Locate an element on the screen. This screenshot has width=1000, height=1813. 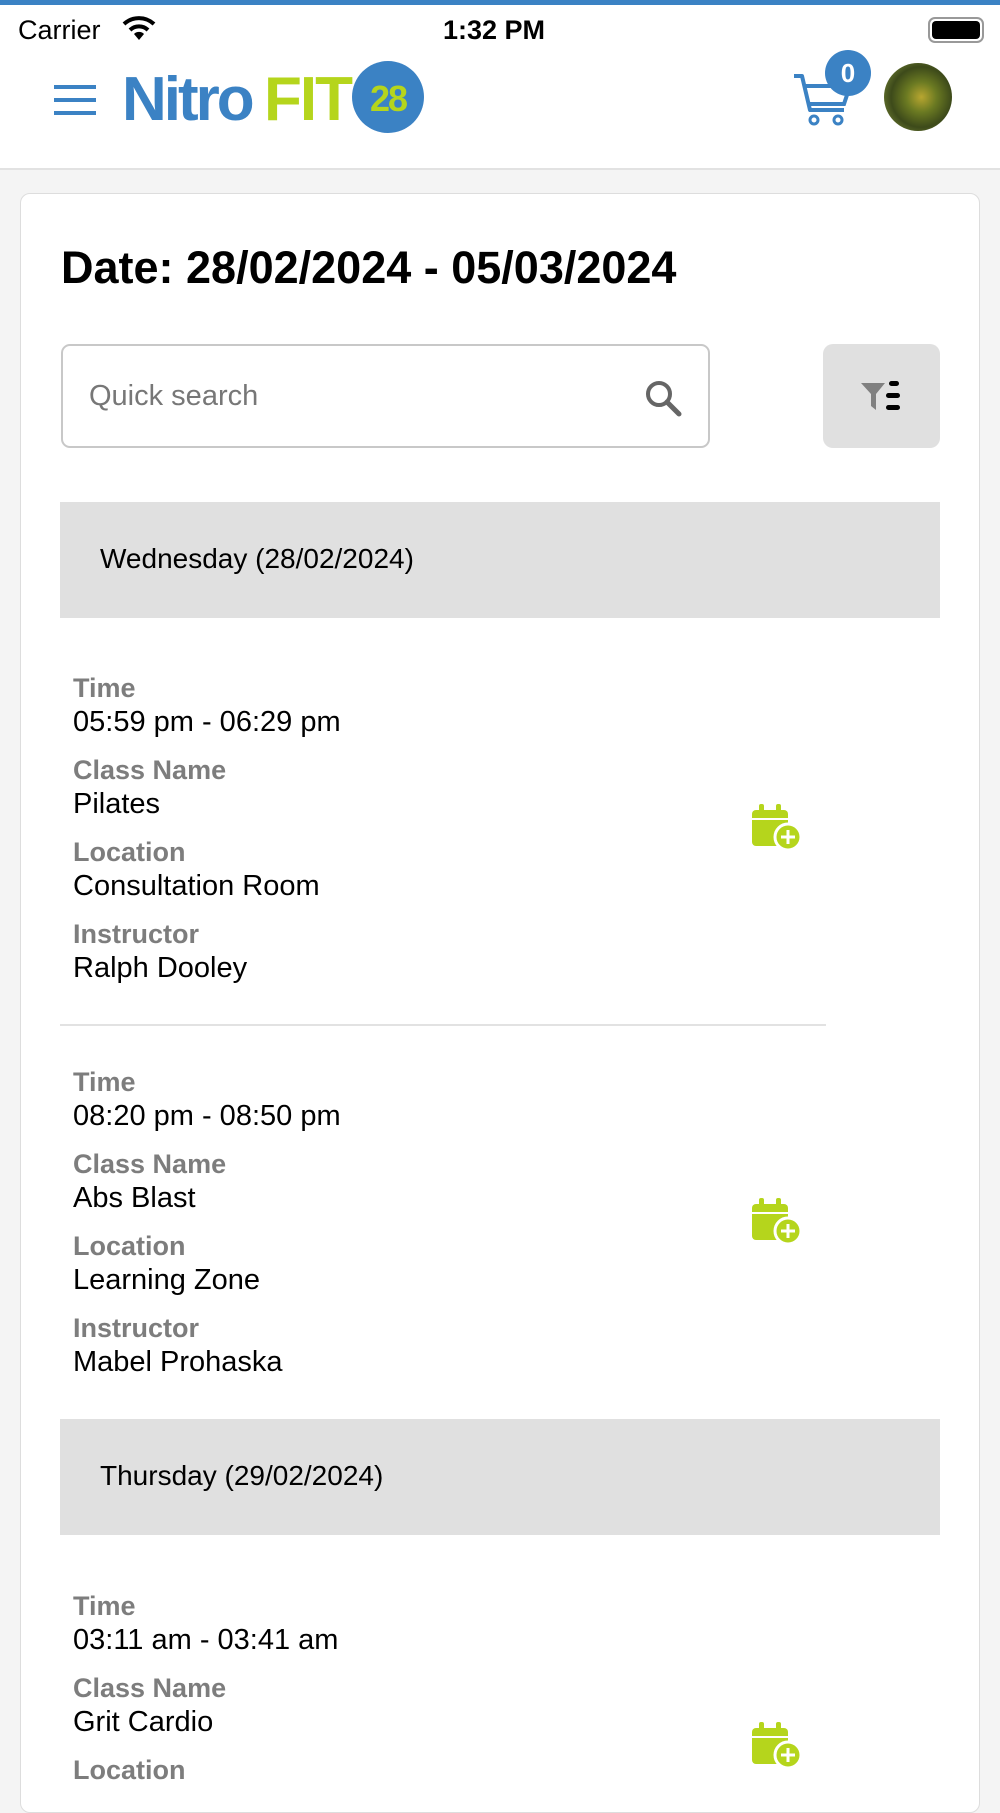
day-header: Wednesday (28/02/2024) is located at coordinates (500, 560).